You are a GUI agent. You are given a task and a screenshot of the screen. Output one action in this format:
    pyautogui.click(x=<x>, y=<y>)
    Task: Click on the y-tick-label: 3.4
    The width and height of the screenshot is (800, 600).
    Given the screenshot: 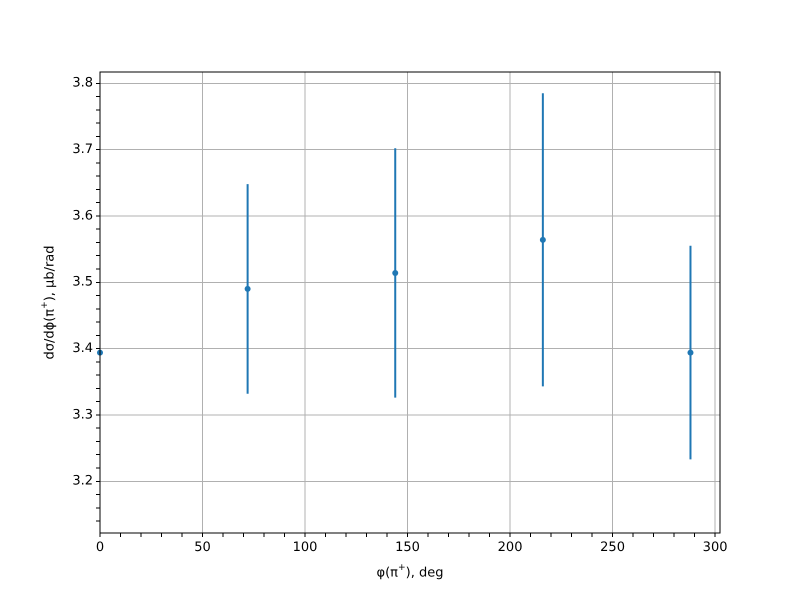 What is the action you would take?
    pyautogui.click(x=82, y=348)
    